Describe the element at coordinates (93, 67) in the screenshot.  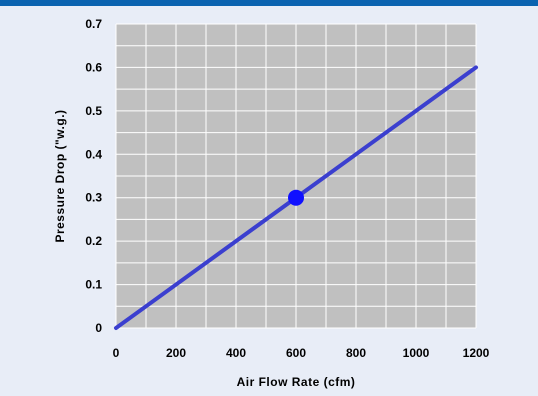
I see `y-tick-label: 0.6` at that location.